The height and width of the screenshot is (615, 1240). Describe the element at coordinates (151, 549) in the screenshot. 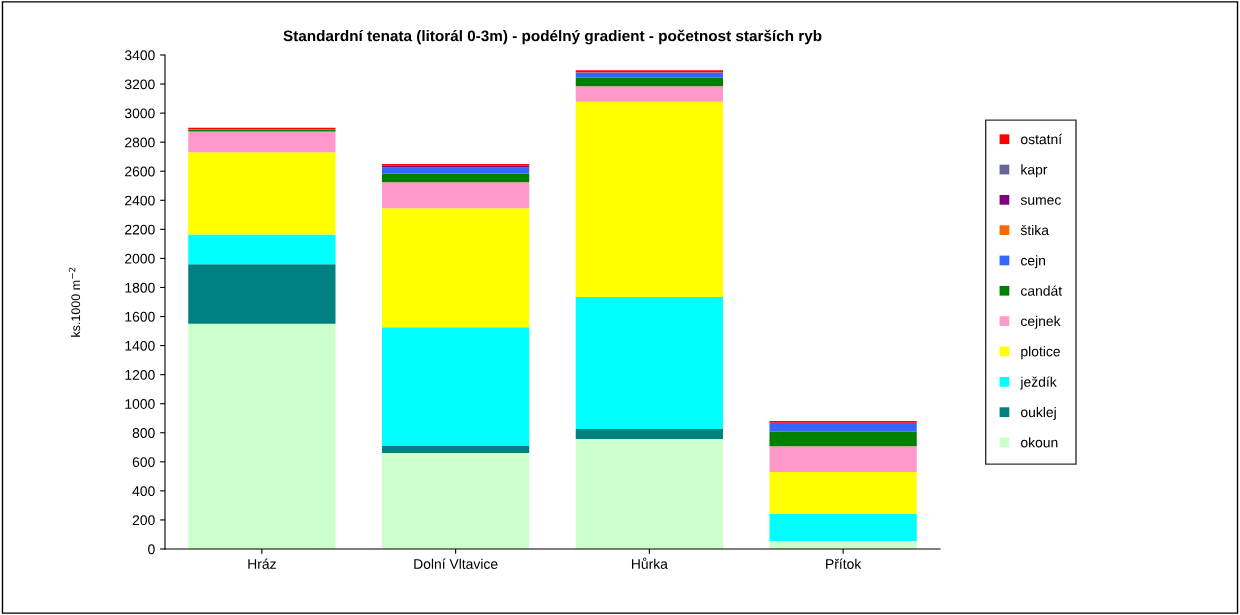

I see `y-tick-label: 0` at that location.